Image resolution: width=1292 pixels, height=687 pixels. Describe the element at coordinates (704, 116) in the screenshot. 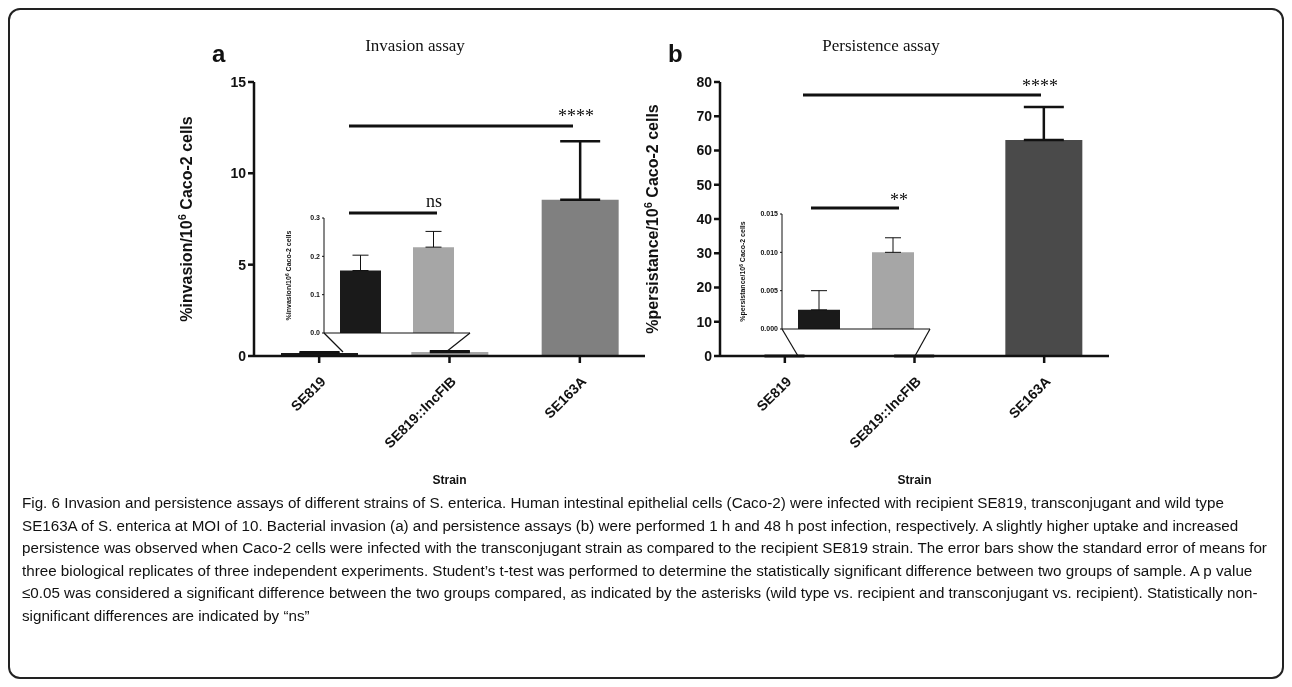

I see `y-tick-label: 70` at that location.